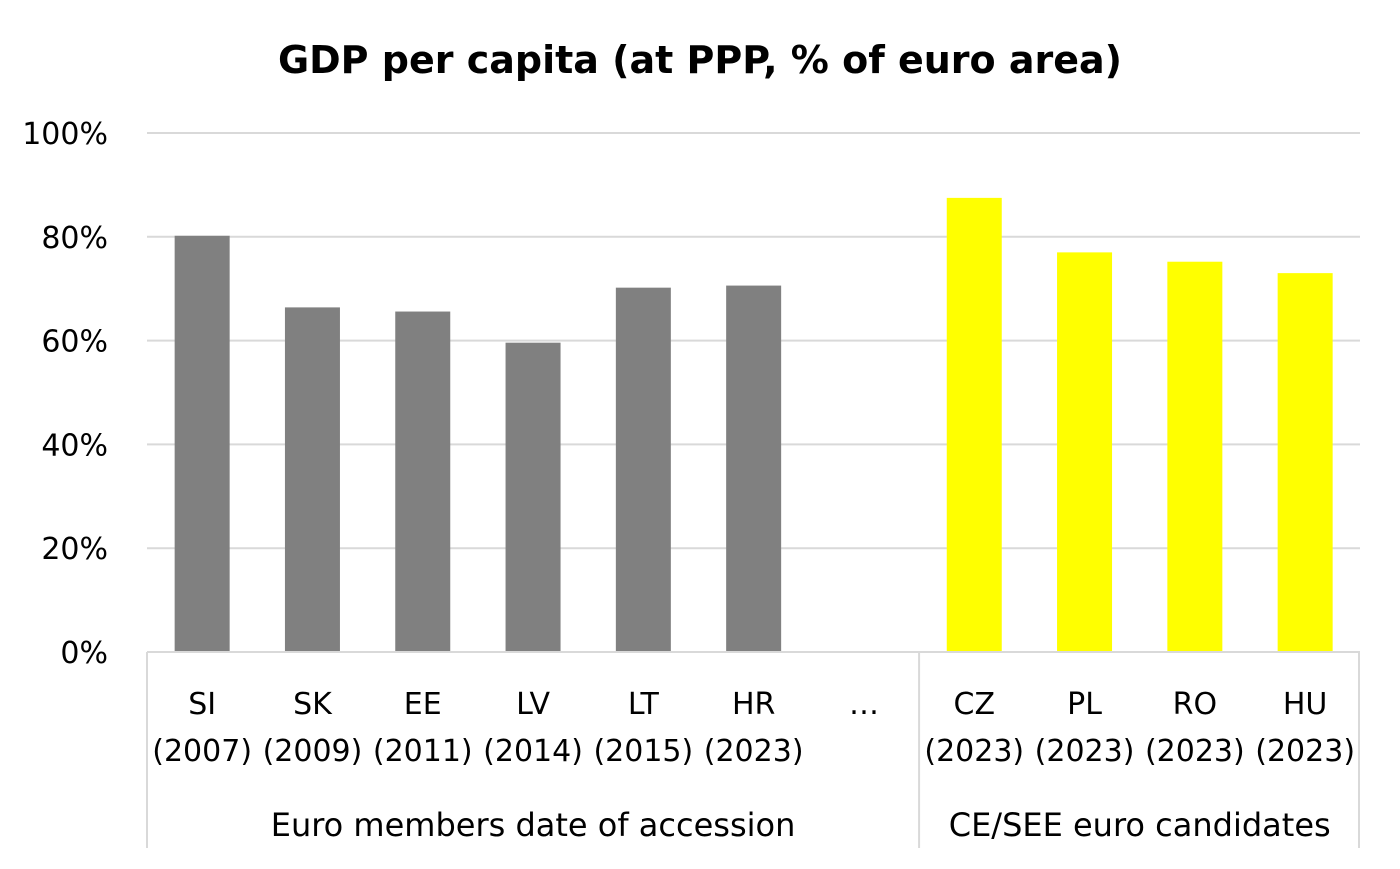 Image resolution: width=1400 pixels, height=869 pixels. Describe the element at coordinates (533, 497) in the screenshot. I see `bar-lv` at that location.